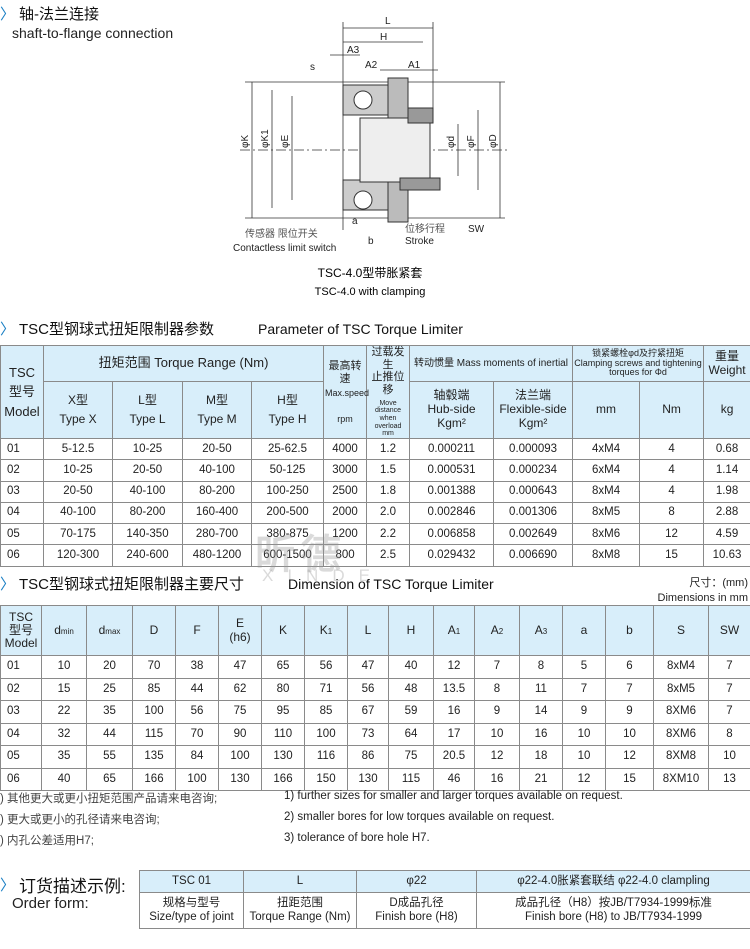  I want to click on table-cell: 6xM4, so click(606, 470).